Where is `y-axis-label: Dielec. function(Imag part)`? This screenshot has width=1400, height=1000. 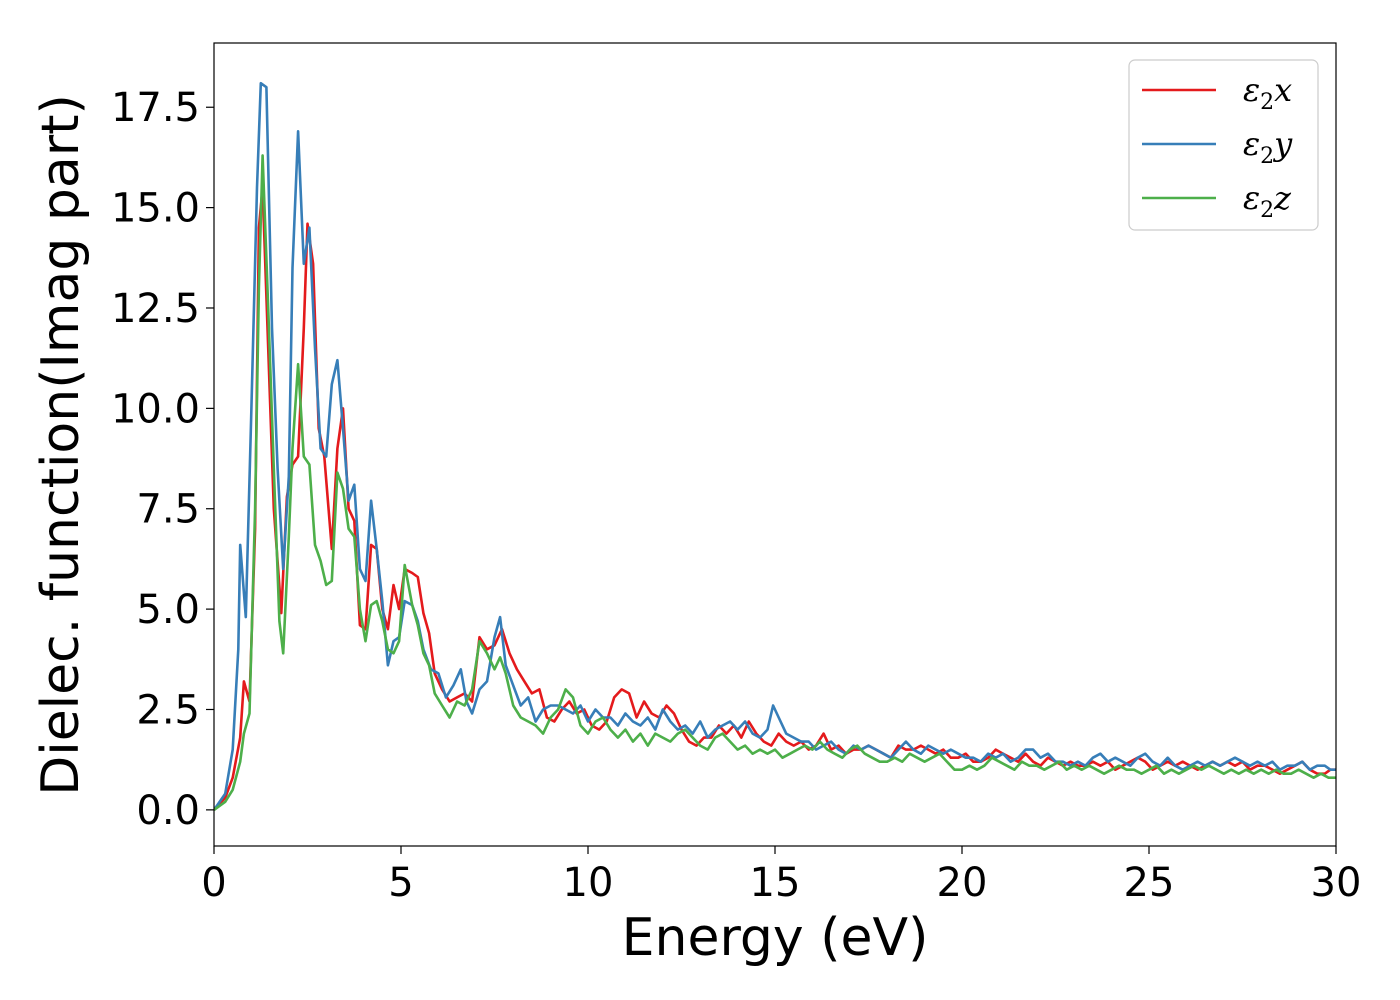
y-axis-label: Dielec. function(Imag part) is located at coordinates (61, 445).